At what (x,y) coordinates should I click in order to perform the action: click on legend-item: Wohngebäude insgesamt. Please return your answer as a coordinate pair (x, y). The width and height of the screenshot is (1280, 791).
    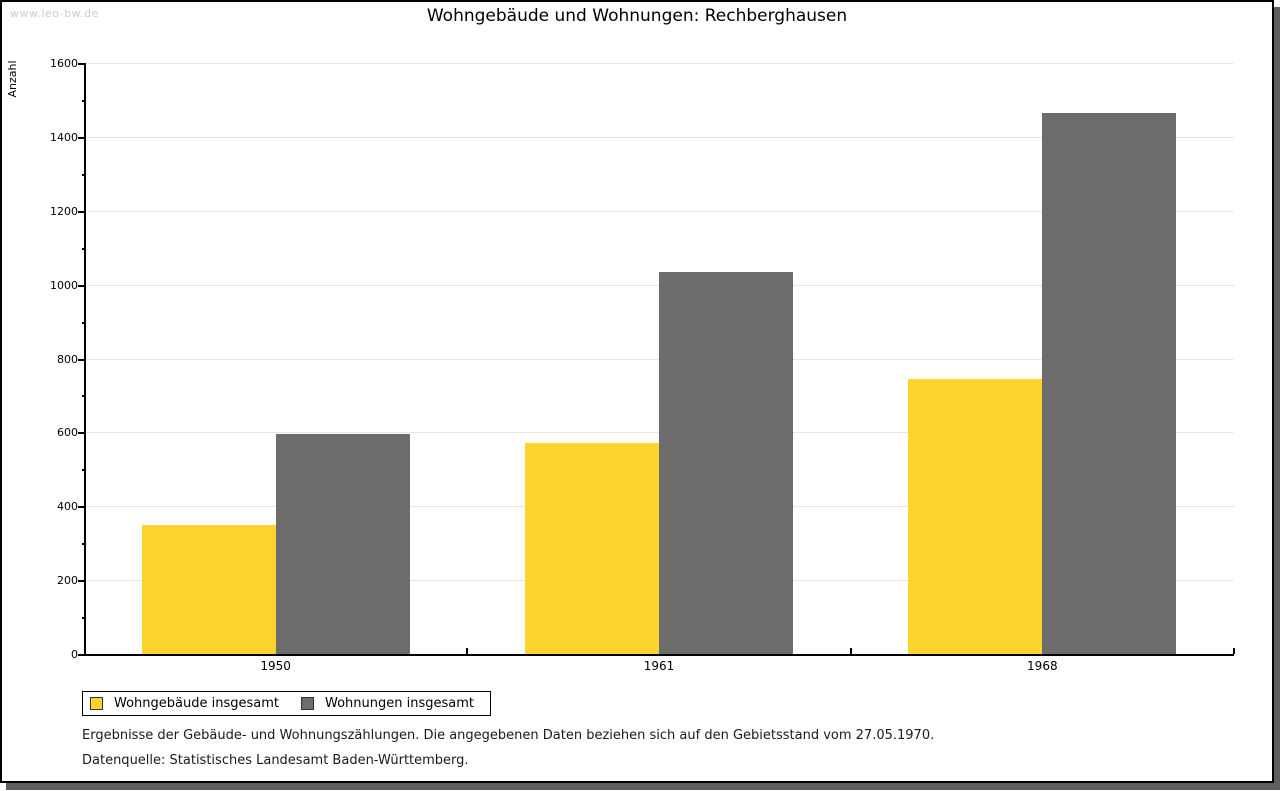
    Looking at the image, I should click on (184, 703).